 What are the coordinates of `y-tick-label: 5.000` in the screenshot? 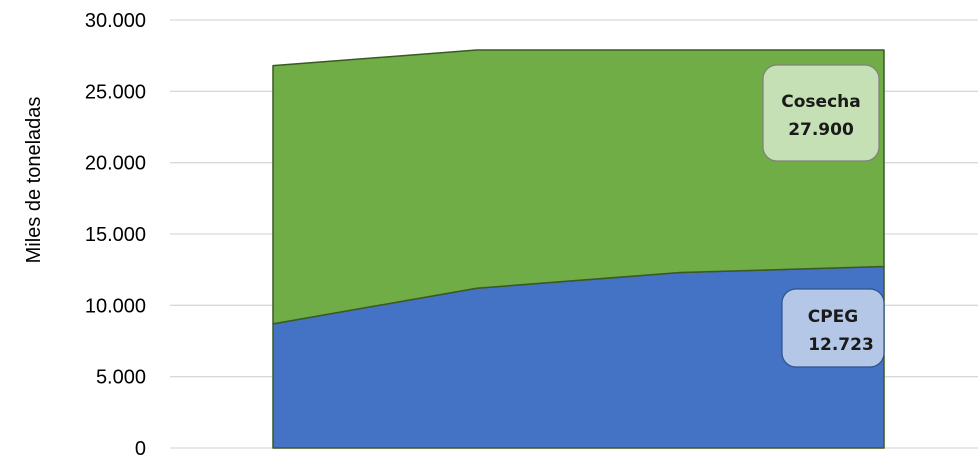 It's located at (121, 378).